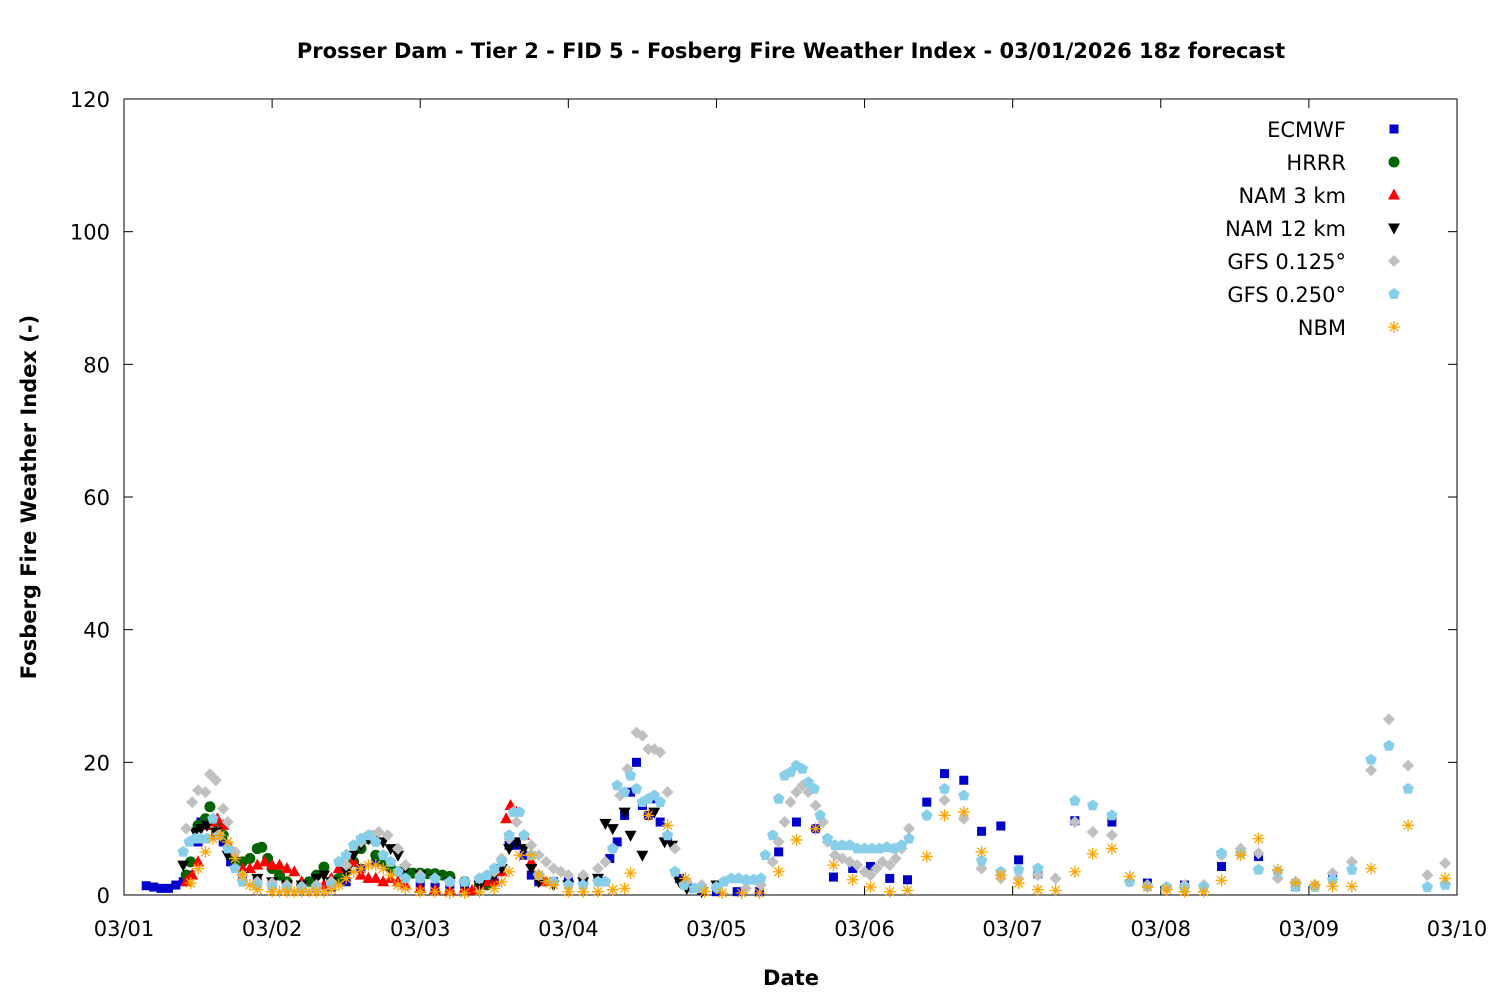 The height and width of the screenshot is (1000, 1500). Describe the element at coordinates (1286, 262) in the screenshot. I see `legend-label: GFS 0.125°` at that location.